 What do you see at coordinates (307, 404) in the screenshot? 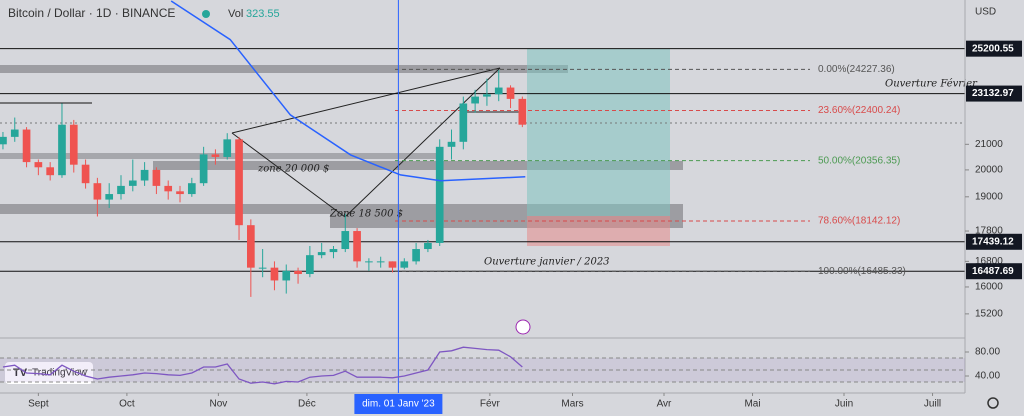
I see `x-tick-label: Déc` at bounding box center [307, 404].